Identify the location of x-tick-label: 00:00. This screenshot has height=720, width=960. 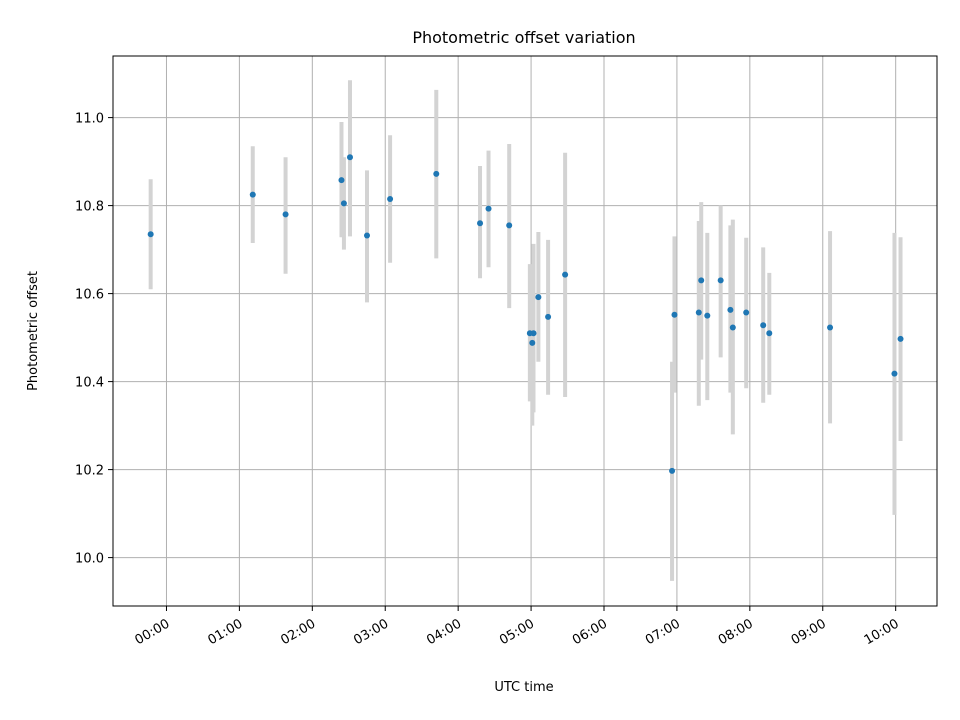
(153, 632).